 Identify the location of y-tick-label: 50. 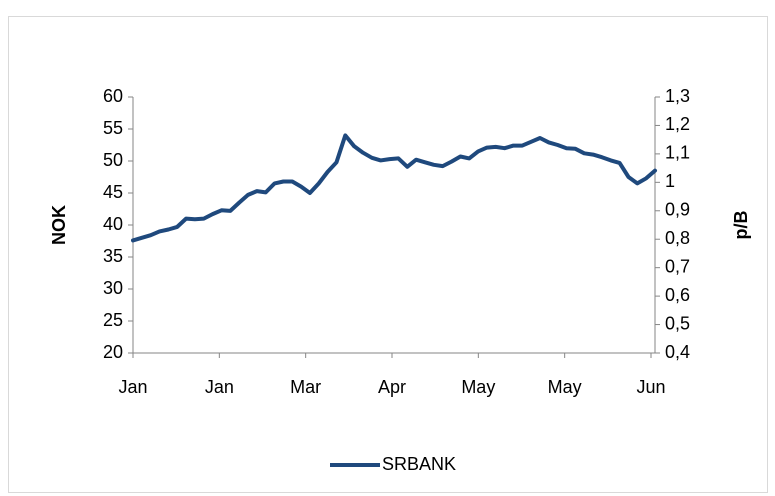
(113, 160).